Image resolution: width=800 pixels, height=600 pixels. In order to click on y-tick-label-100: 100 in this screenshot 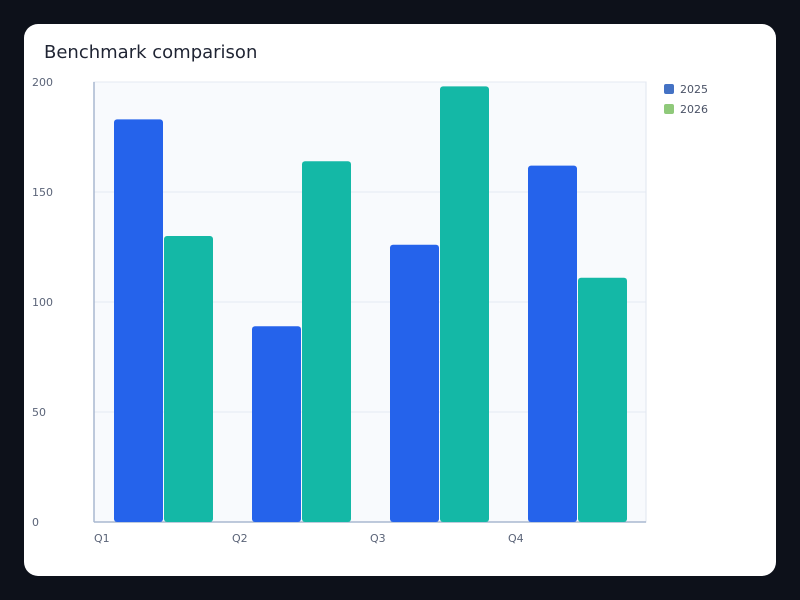, I will do `click(42, 302)`.